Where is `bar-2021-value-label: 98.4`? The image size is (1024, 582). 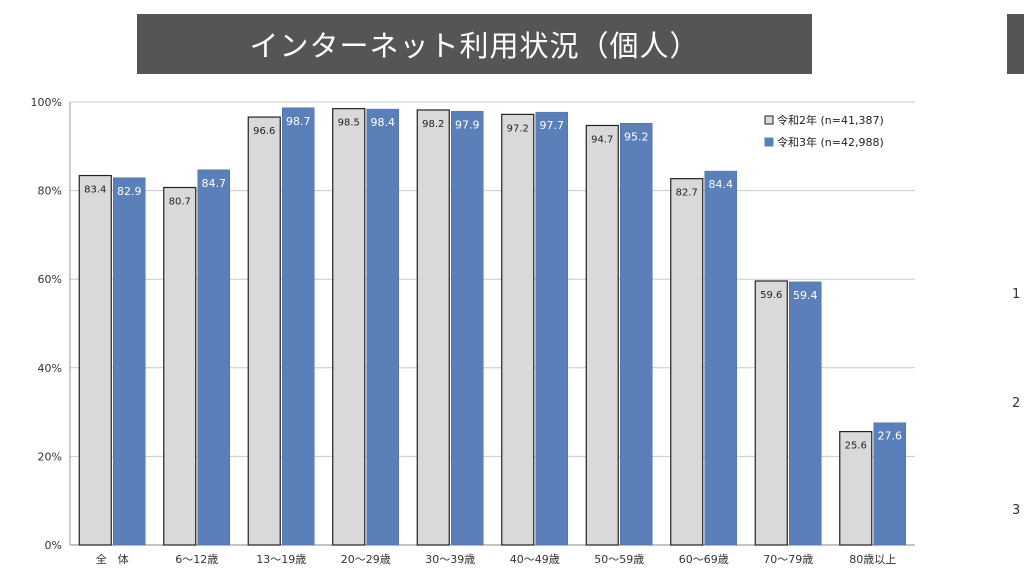 bar-2021-value-label: 98.4 is located at coordinates (383, 122).